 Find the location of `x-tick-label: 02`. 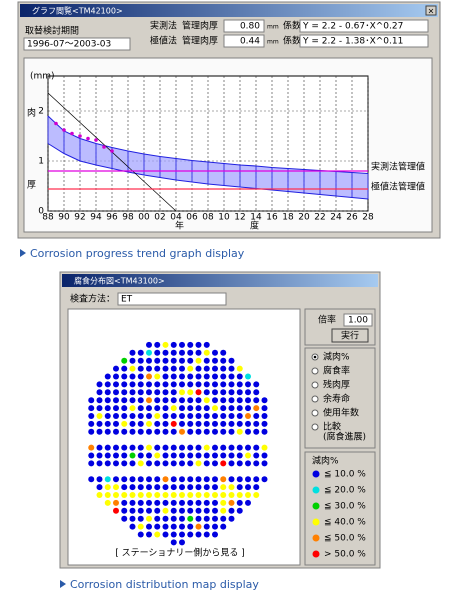

x-tick-label: 02 is located at coordinates (159, 218).